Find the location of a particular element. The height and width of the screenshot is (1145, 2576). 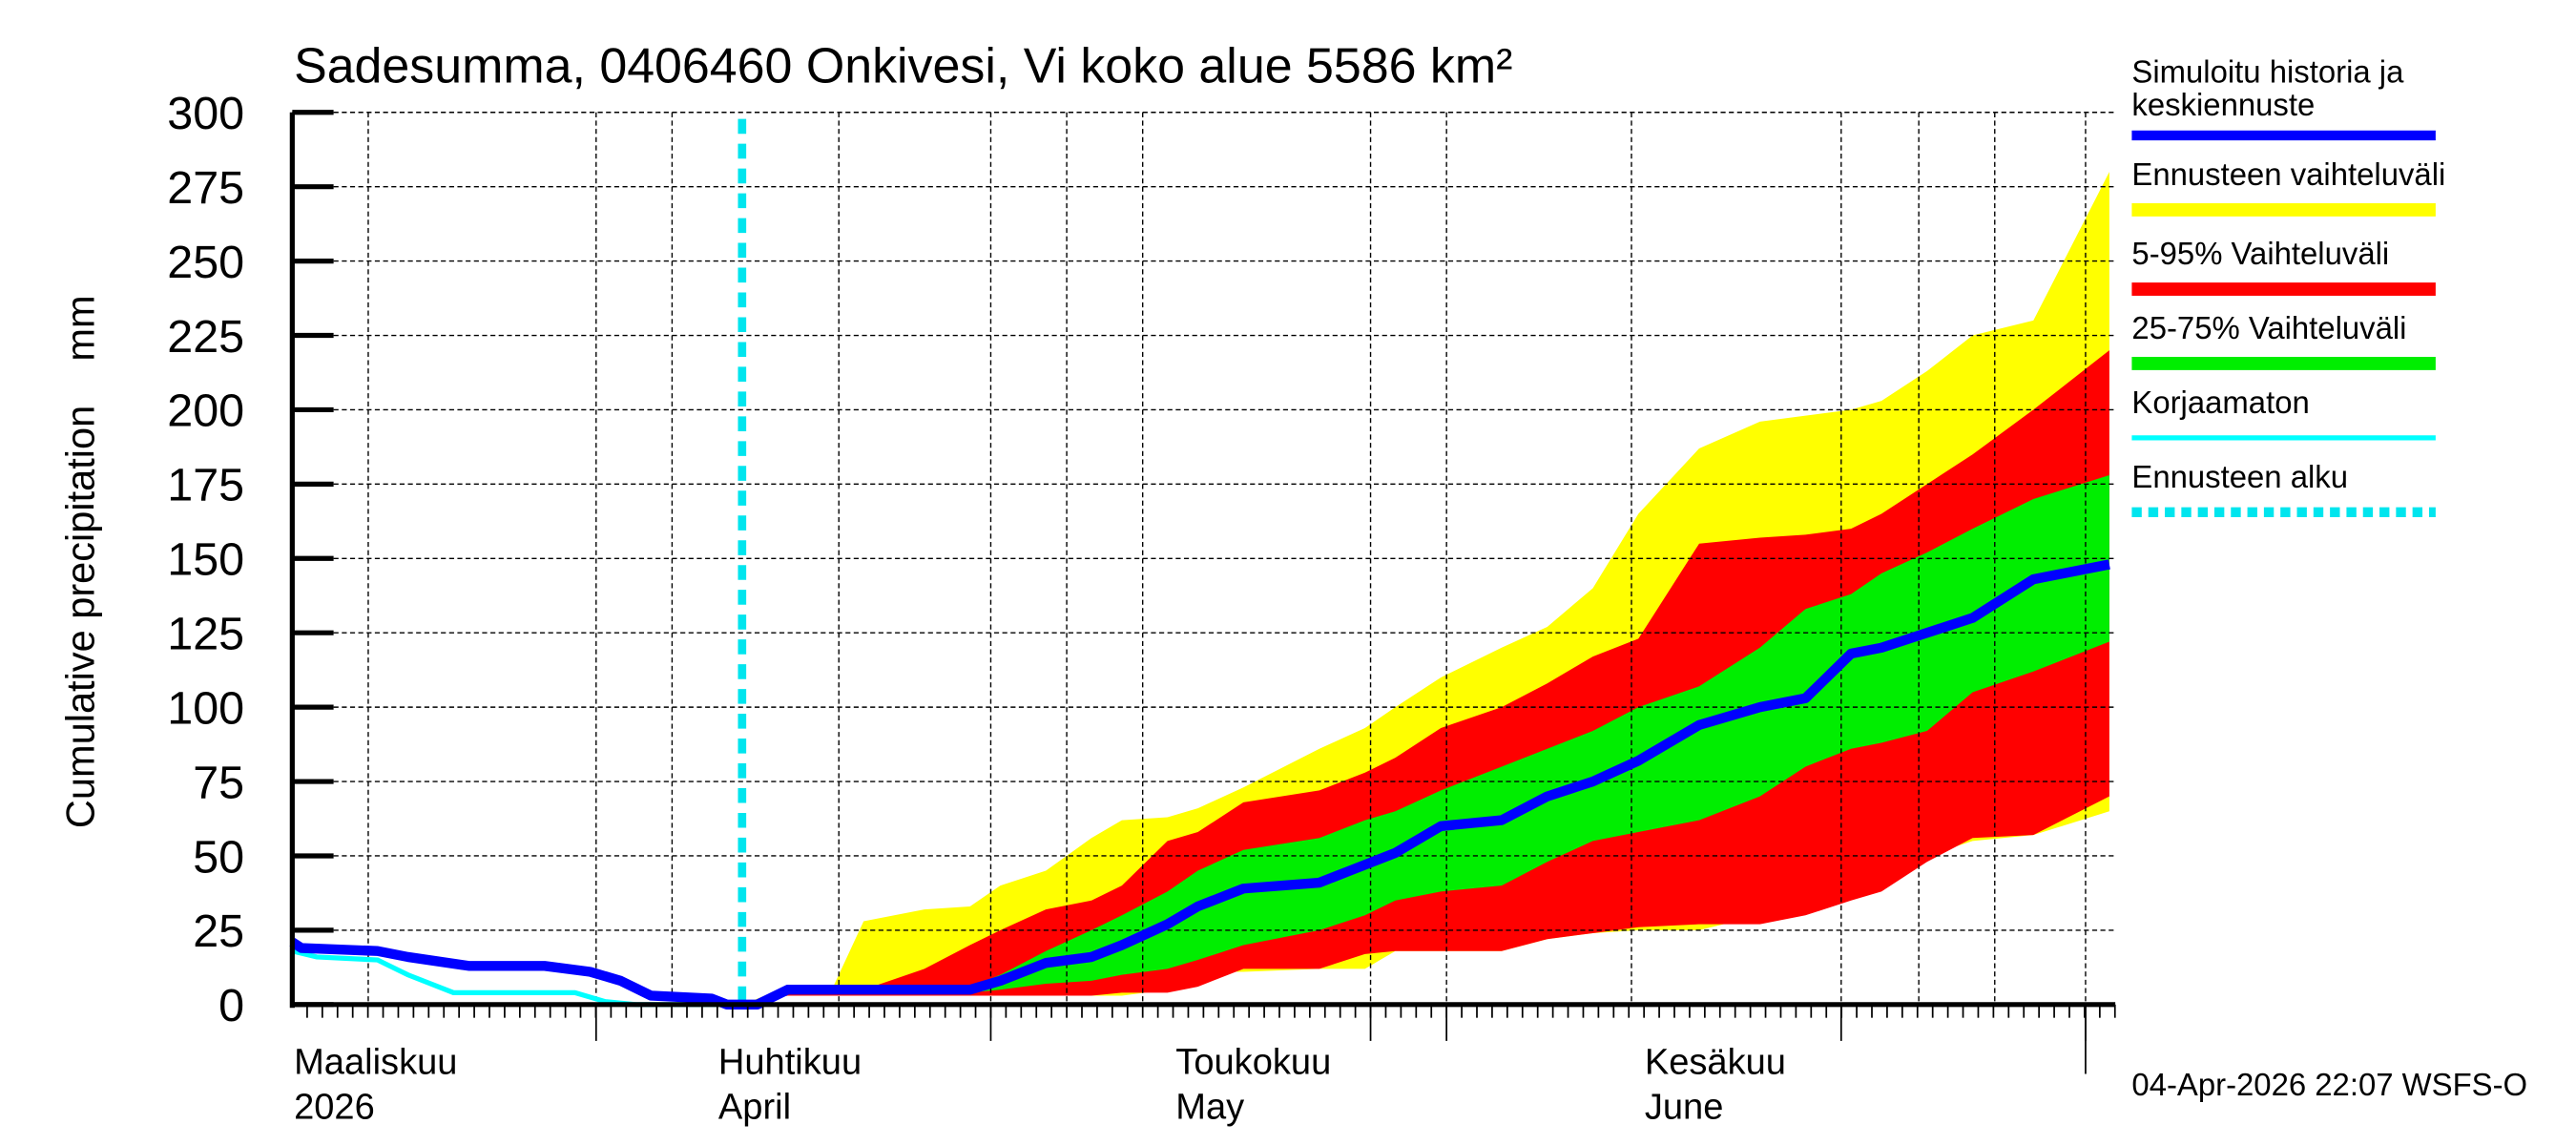

month-label-fi: Maaliskuu is located at coordinates (375, 1063).